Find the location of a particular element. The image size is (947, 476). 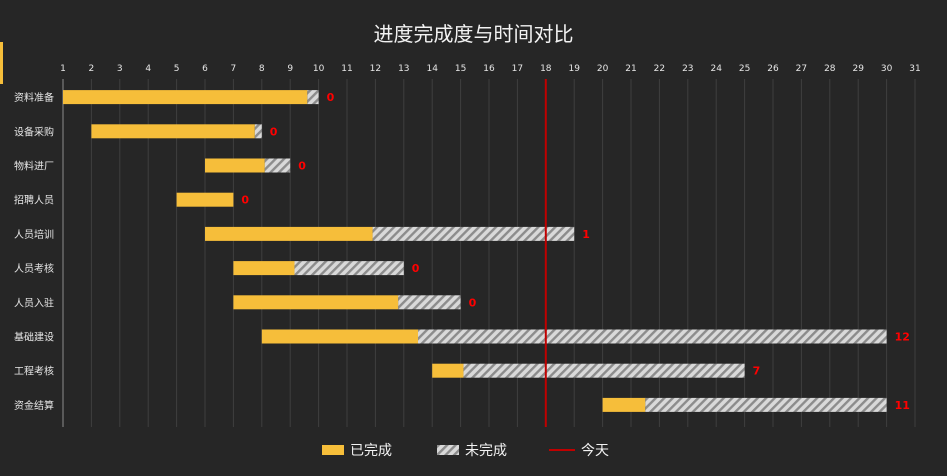

task-label: 物料进厂 is located at coordinates (34, 166).